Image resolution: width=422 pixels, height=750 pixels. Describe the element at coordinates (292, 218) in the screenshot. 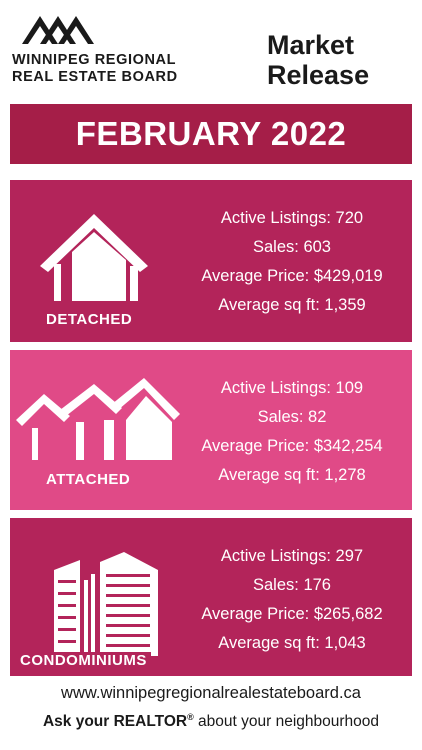

I see `detached-active-listings: Active Listings: 720` at that location.